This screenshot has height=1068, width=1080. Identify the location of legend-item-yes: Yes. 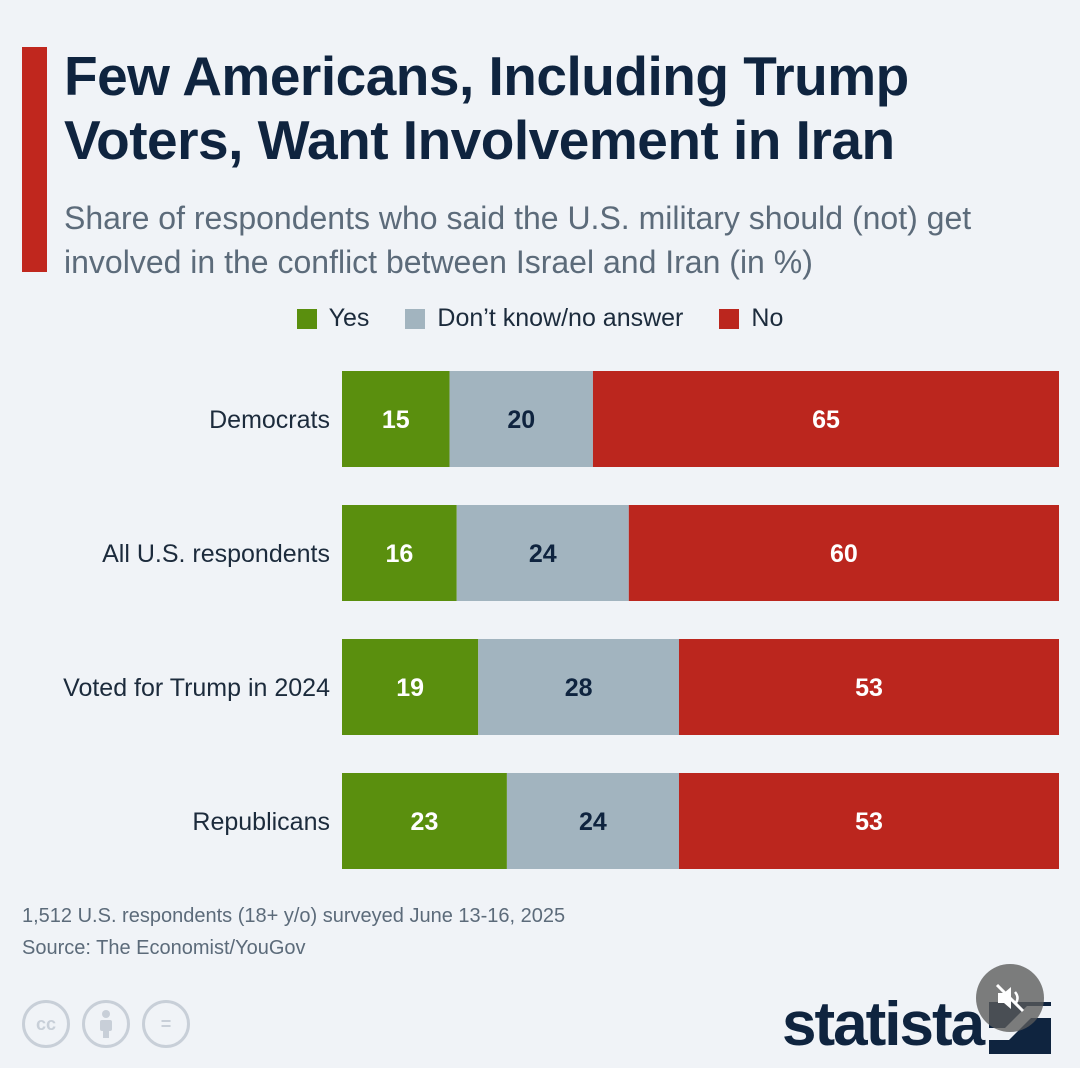
(333, 318).